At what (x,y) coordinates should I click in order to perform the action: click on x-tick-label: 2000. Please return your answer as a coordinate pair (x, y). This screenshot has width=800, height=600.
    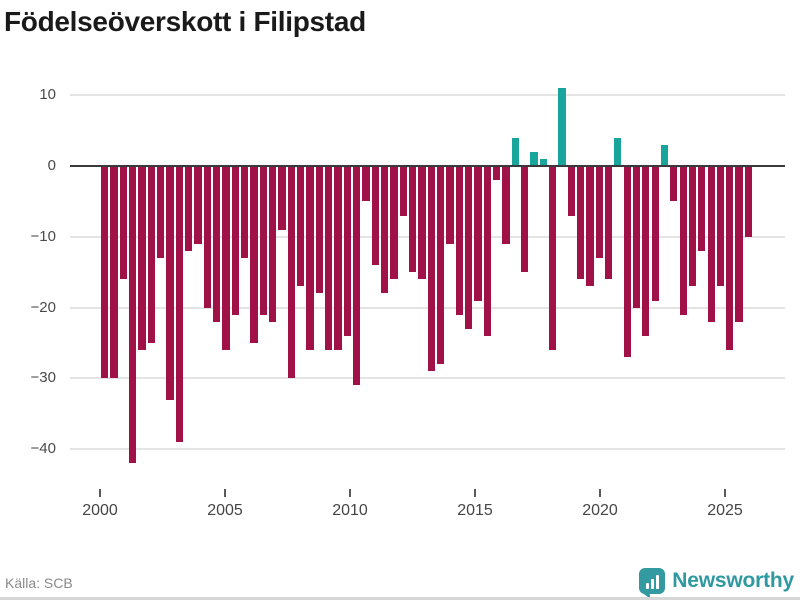
    Looking at the image, I should click on (100, 510).